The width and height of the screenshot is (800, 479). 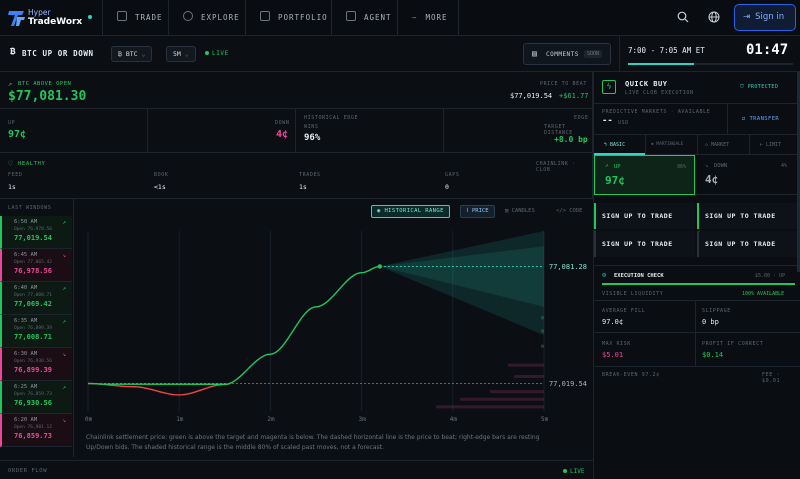 What do you see at coordinates (508, 211) in the screenshot?
I see `candles-icon: ▥` at bounding box center [508, 211].